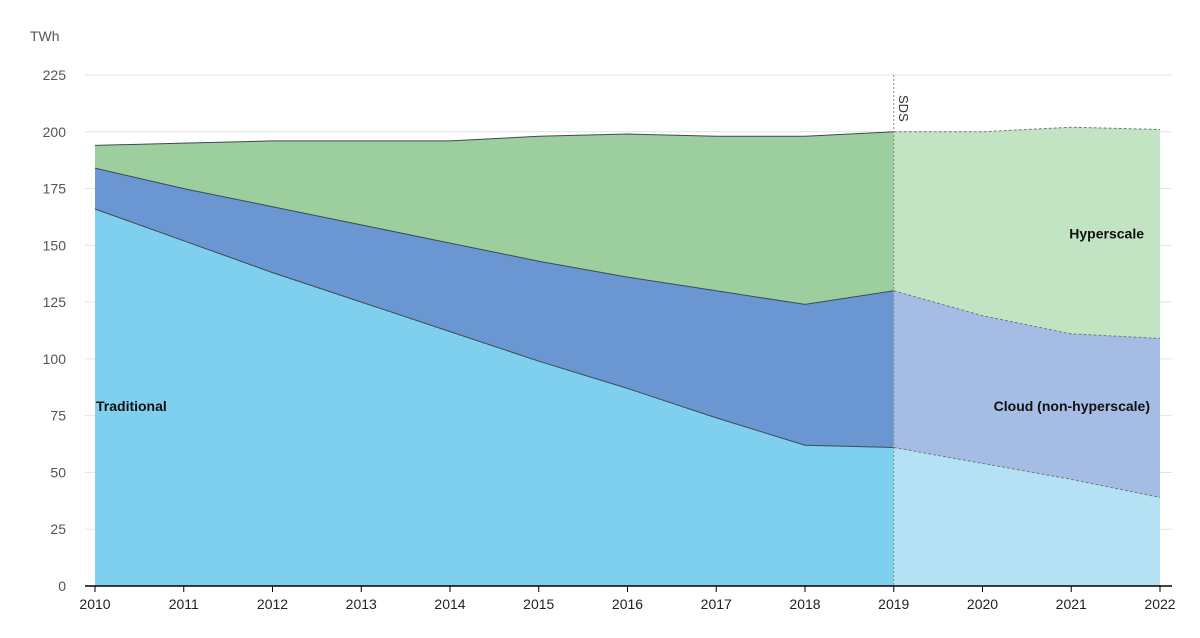  I want to click on x-tick-label-2021: 2021, so click(1071, 604).